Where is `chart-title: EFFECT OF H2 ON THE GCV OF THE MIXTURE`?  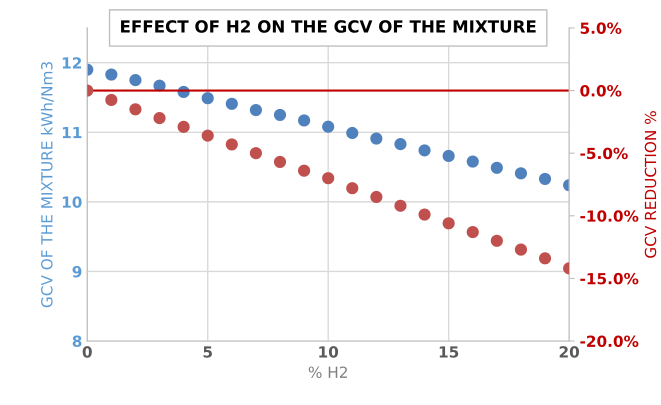 chart-title: EFFECT OF H2 ON THE GCV OF THE MIXTURE is located at coordinates (328, 26).